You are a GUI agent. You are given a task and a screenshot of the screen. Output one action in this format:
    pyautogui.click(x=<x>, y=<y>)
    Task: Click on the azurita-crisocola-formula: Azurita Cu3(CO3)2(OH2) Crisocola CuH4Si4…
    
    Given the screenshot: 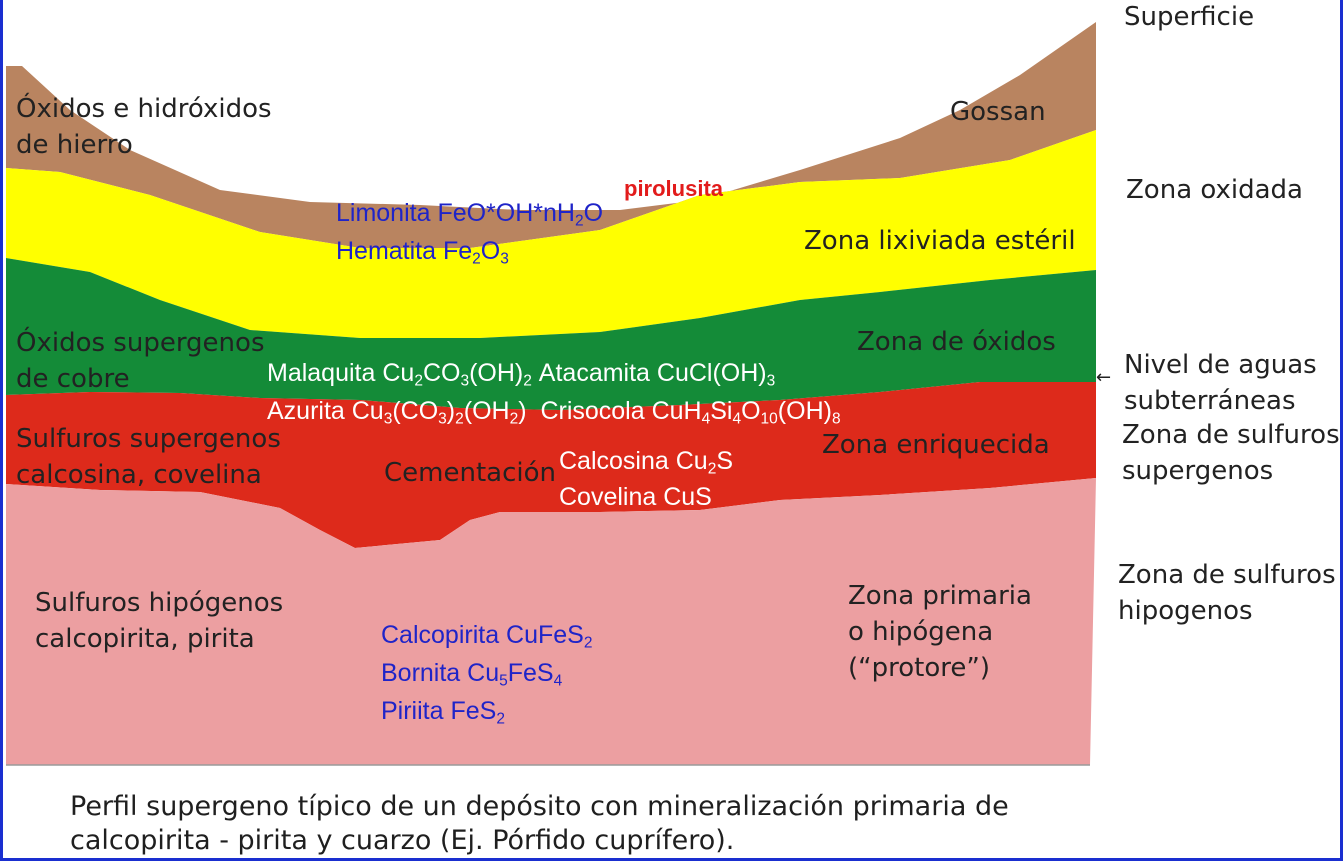 What is the action you would take?
    pyautogui.click(x=554, y=412)
    